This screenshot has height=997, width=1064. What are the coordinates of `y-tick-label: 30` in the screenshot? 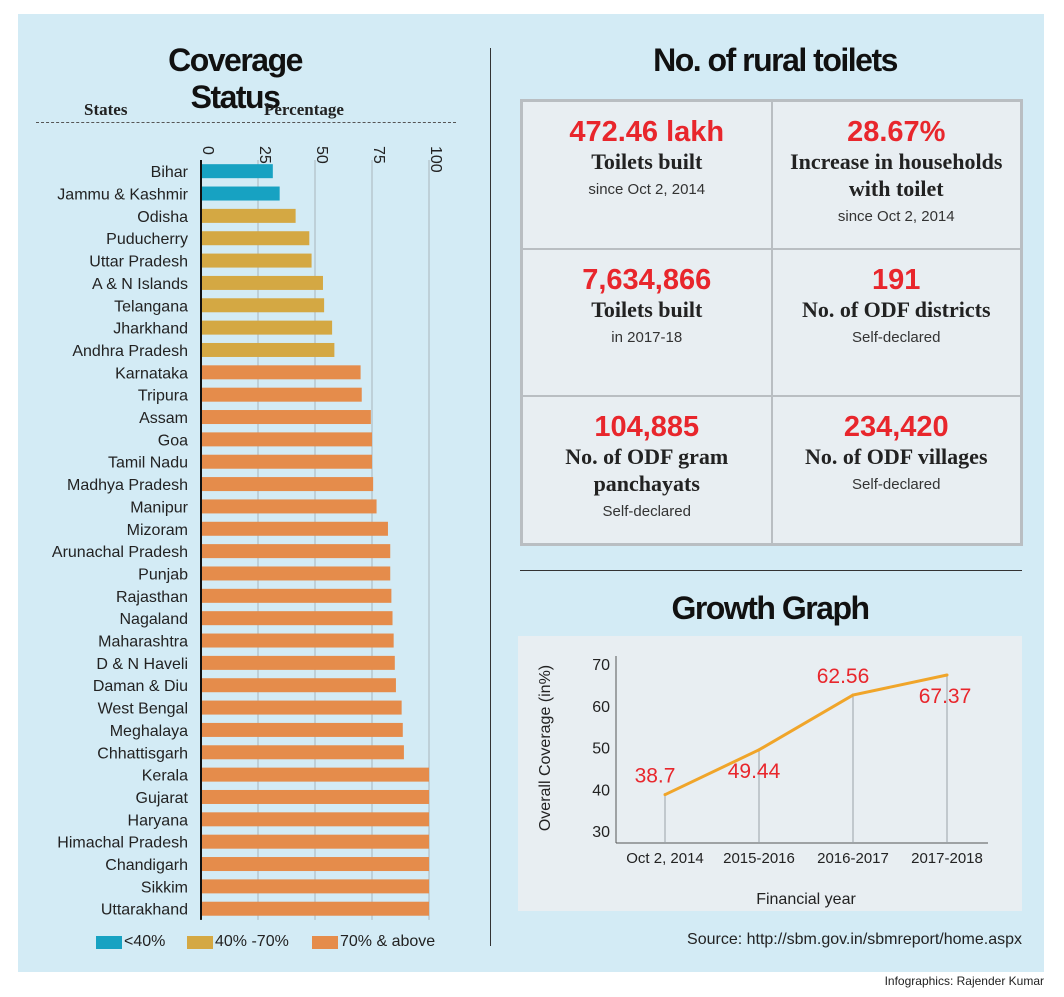 It's located at (601, 832).